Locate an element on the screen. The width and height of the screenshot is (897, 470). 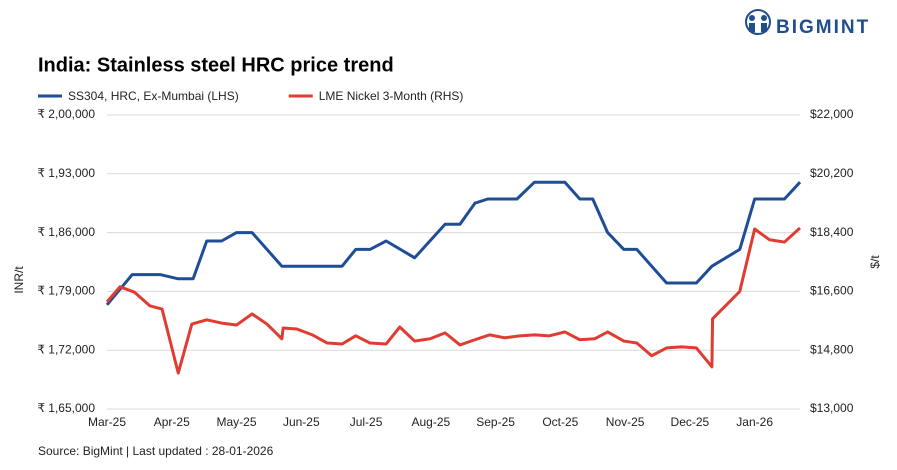
y-tick-label: ₹ 2,00,000 is located at coordinates (66, 114).